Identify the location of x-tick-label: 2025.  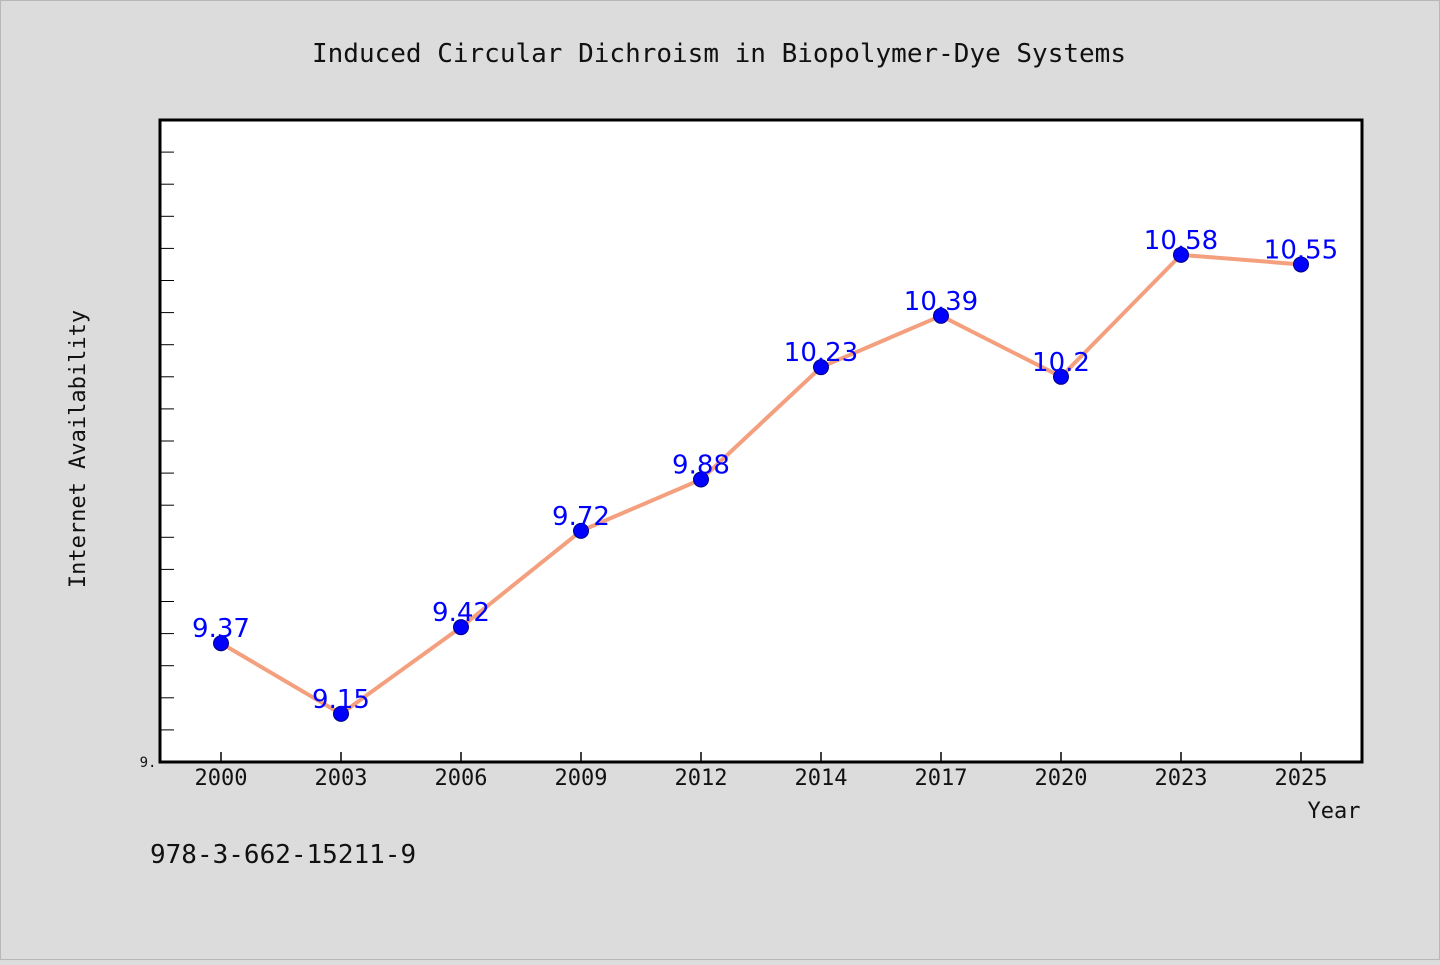
(1301, 778).